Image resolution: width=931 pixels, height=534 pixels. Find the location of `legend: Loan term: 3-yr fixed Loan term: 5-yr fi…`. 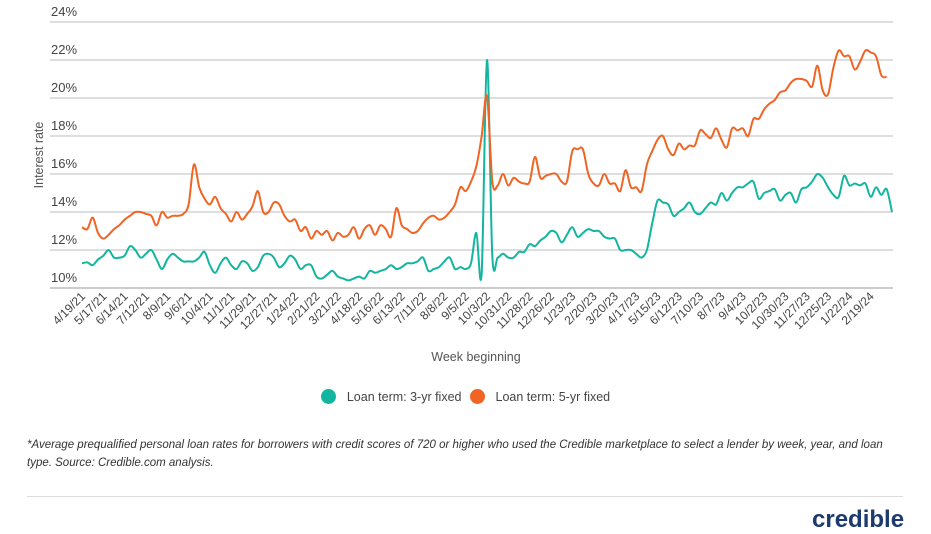

legend: Loan term: 3-yr fixed Loan term: 5-yr fi… is located at coordinates (465, 396).